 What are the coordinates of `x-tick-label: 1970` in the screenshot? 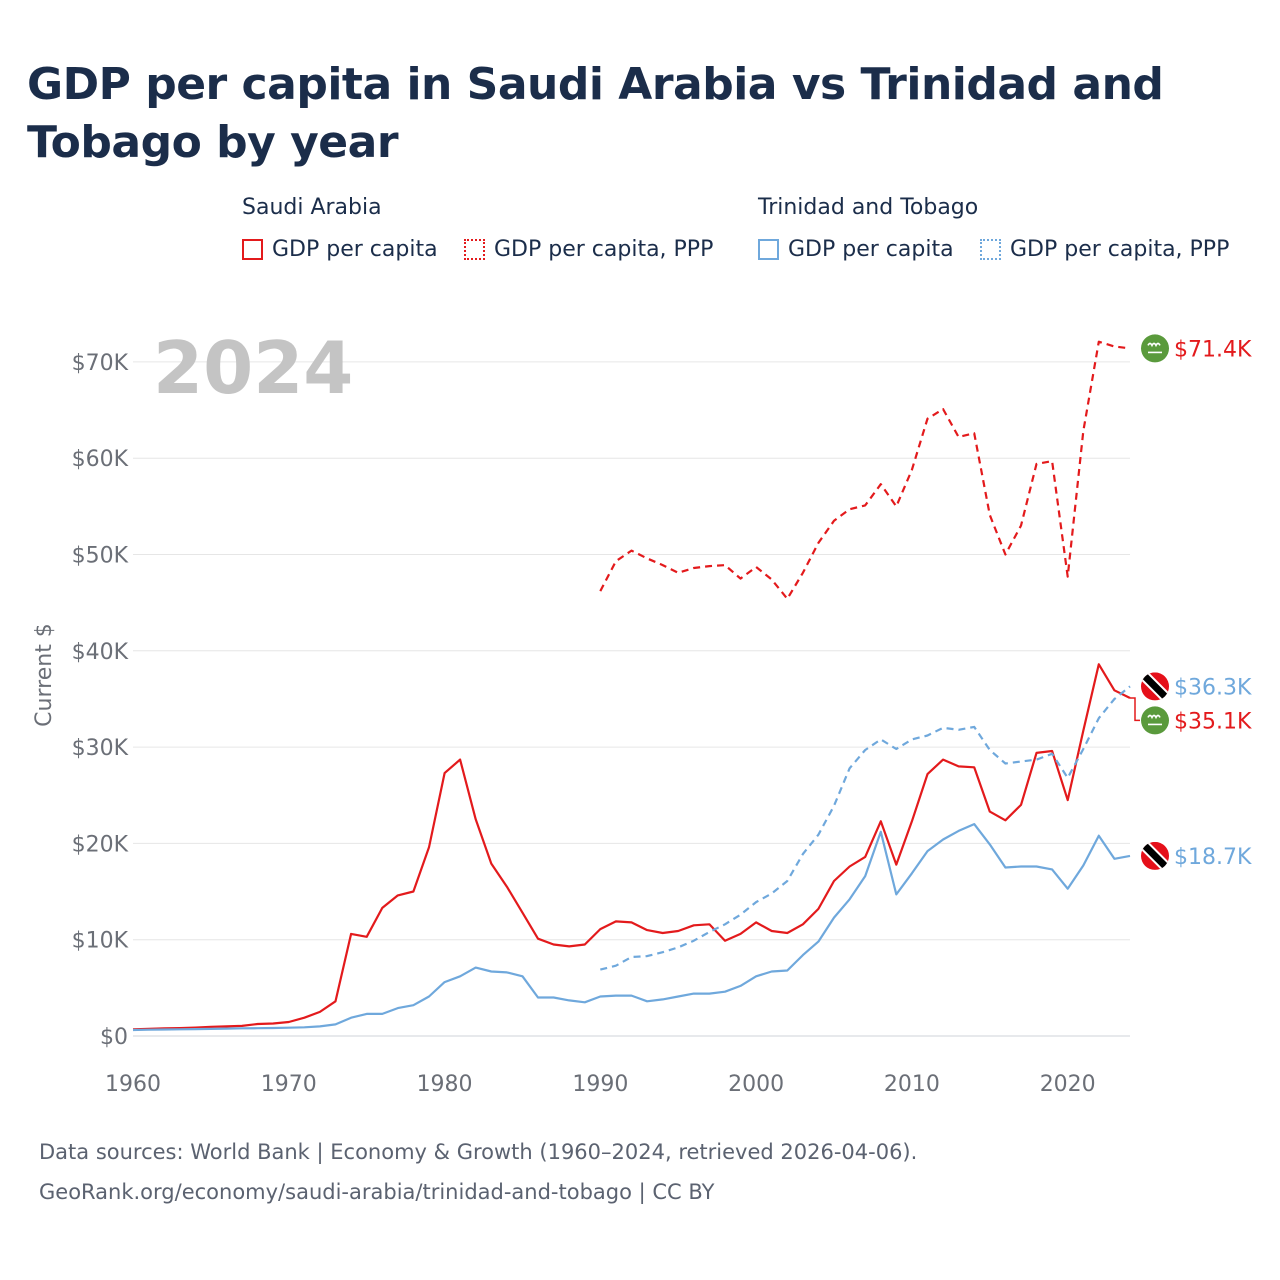 It's located at (289, 1084).